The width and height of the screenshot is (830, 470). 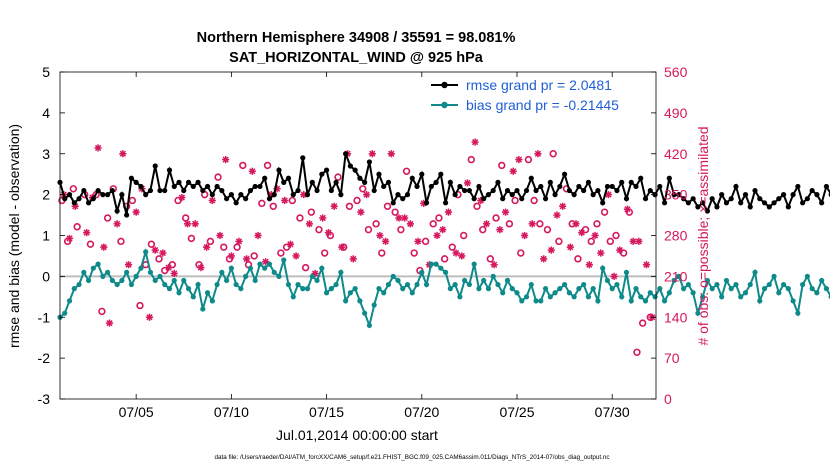 What do you see at coordinates (51, 235) in the screenshot?
I see `left-y-axis: -3 -2 -1 0 1 2 3 4 5` at bounding box center [51, 235].